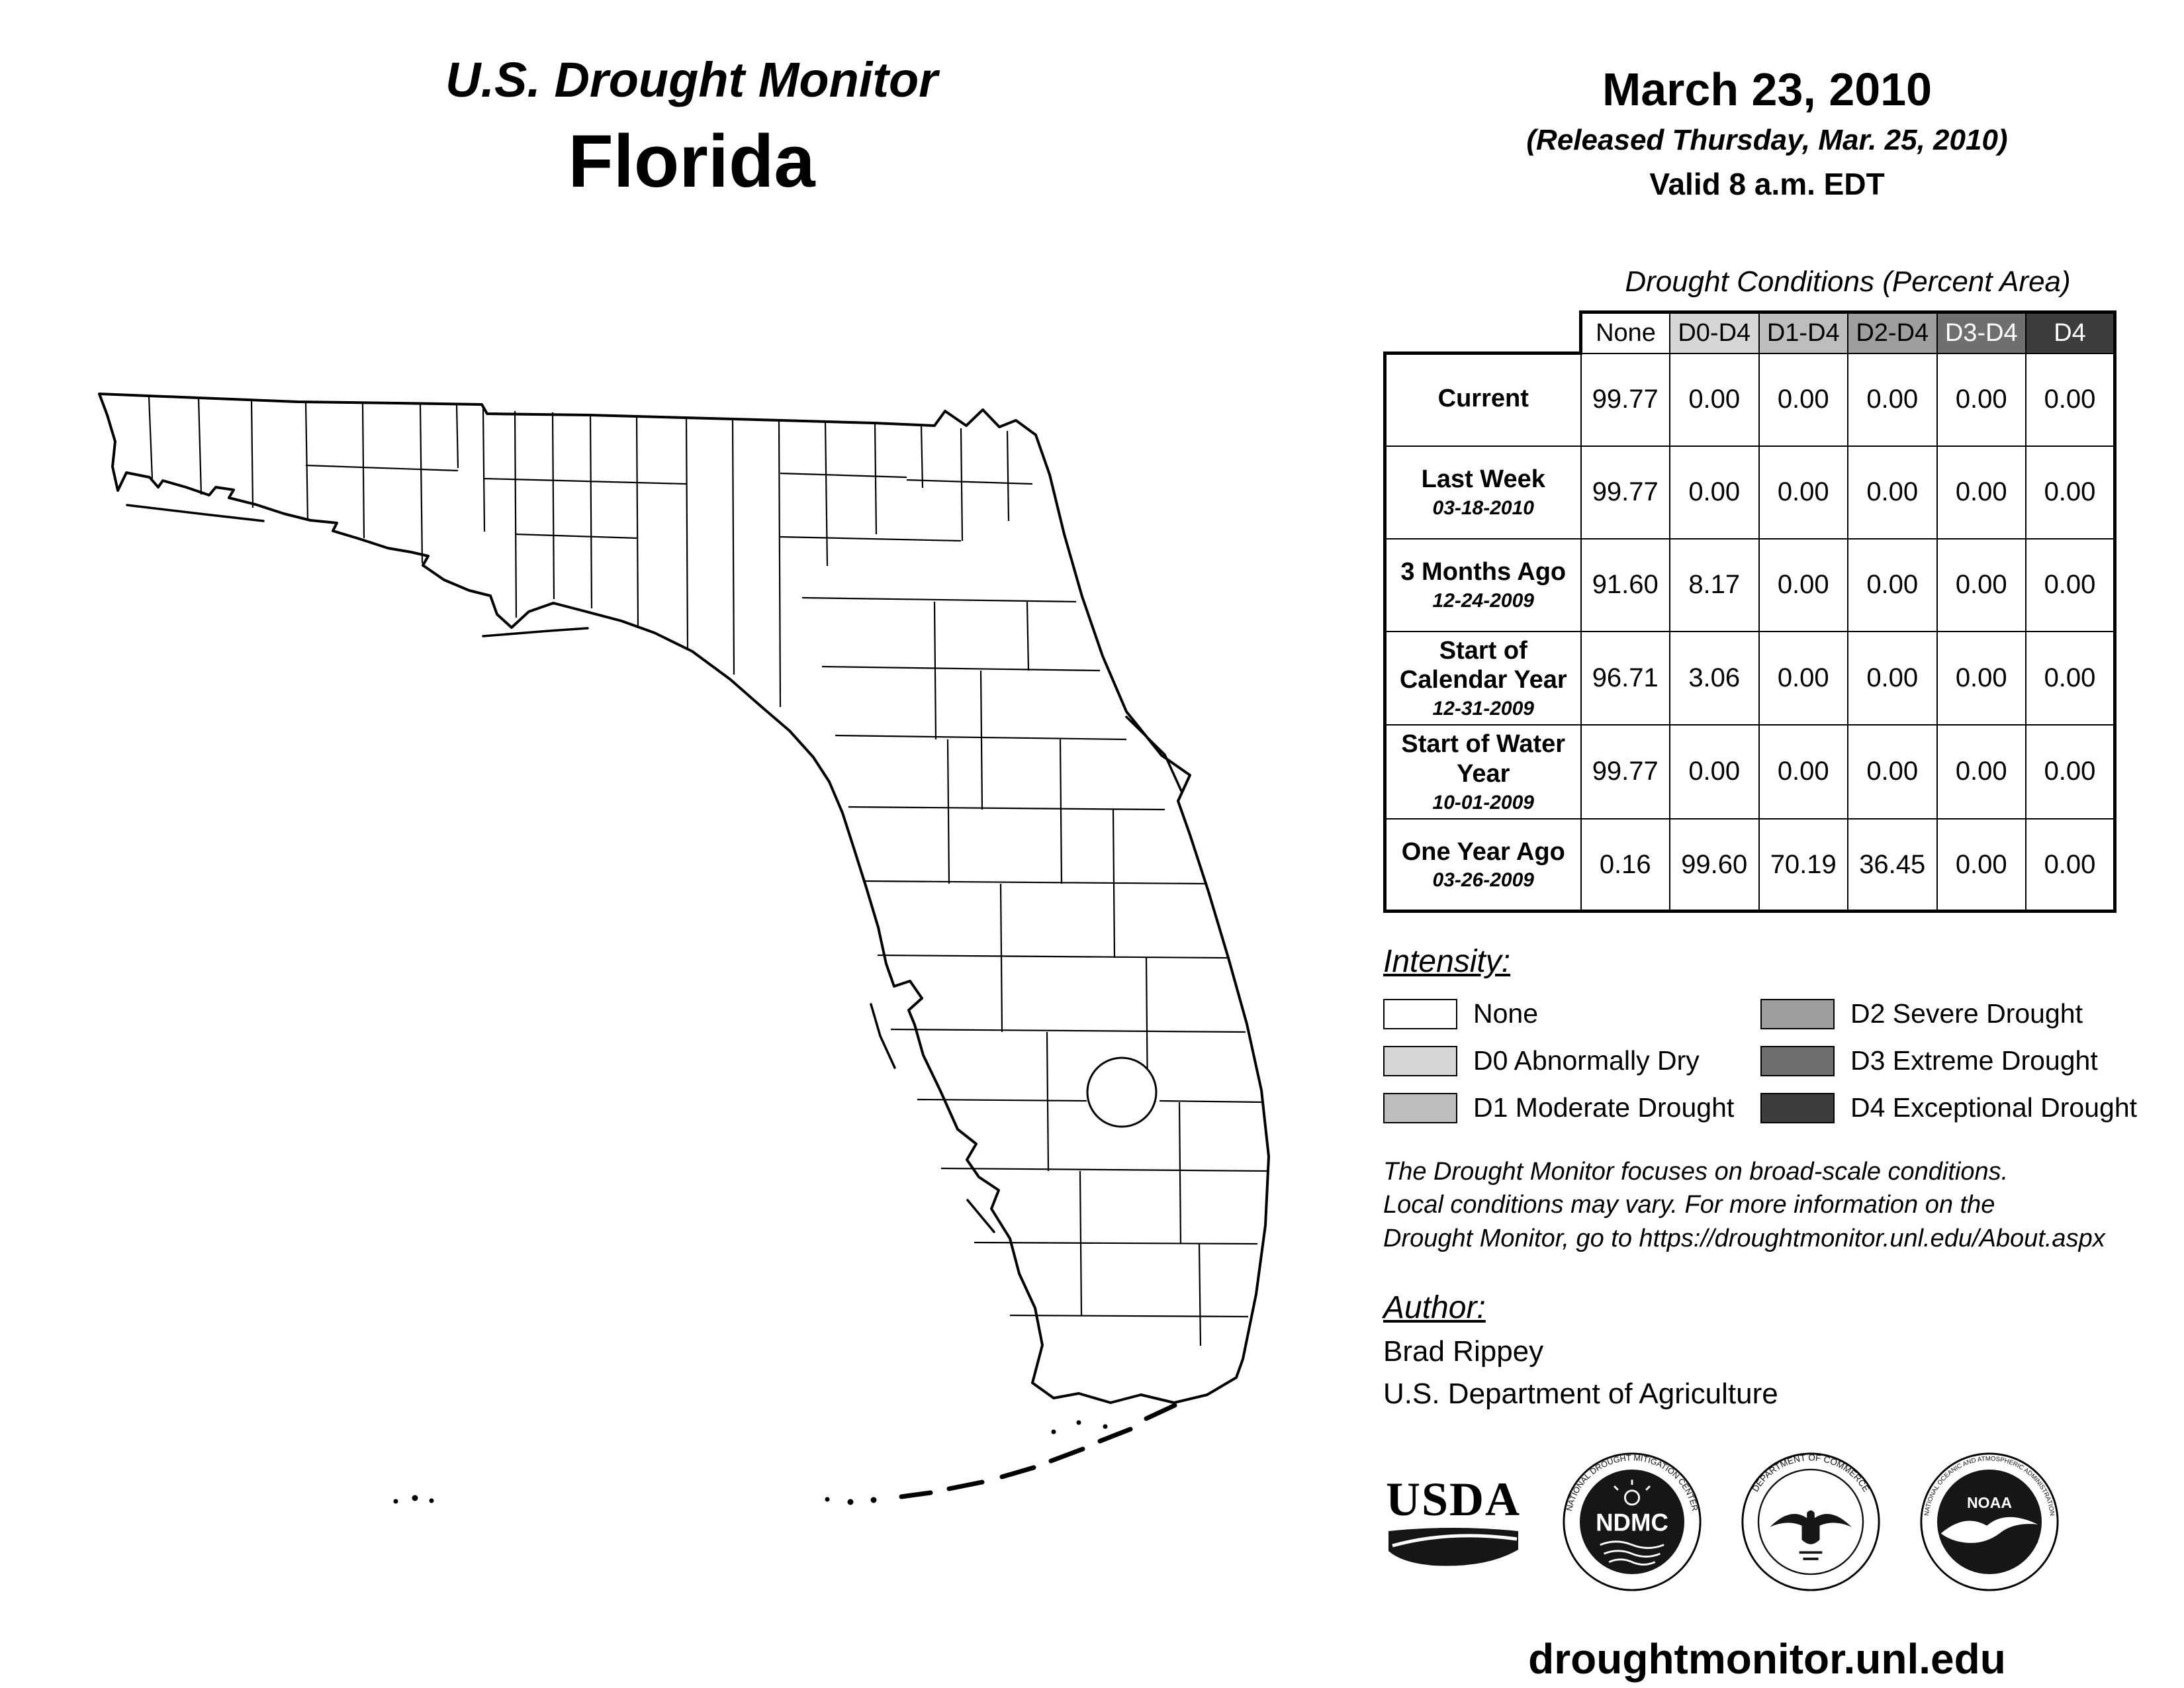 Image resolution: width=2184 pixels, height=1688 pixels. What do you see at coordinates (1955, 1060) in the screenshot?
I see `legend-item-d3: D3 Extreme Drought` at bounding box center [1955, 1060].